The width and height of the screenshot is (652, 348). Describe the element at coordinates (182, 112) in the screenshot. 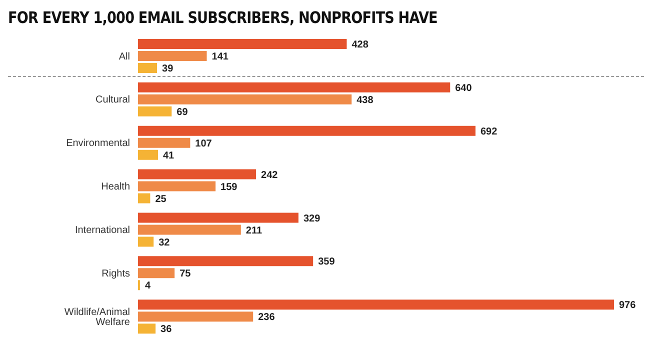

I see `data-label: 69` at that location.